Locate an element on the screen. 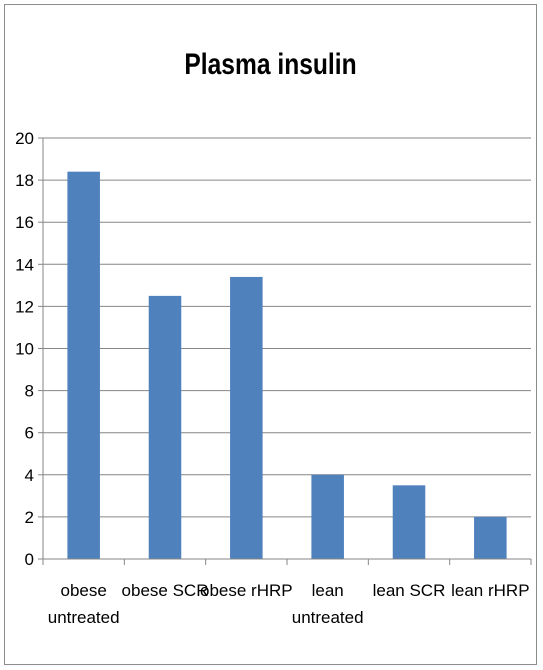 The image size is (543, 670). chart-title: Plasma insulin is located at coordinates (270, 64).